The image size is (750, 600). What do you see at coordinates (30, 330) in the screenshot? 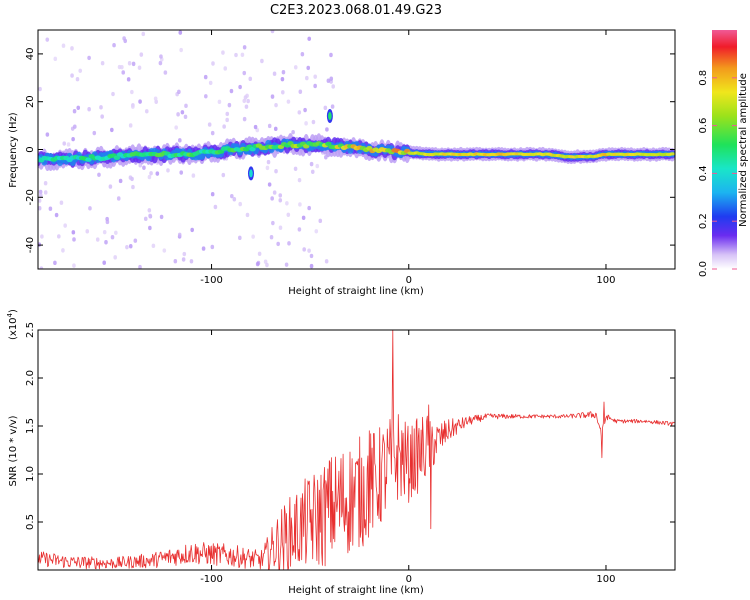
I see `snr-ytick-label: 2.5` at bounding box center [30, 330].